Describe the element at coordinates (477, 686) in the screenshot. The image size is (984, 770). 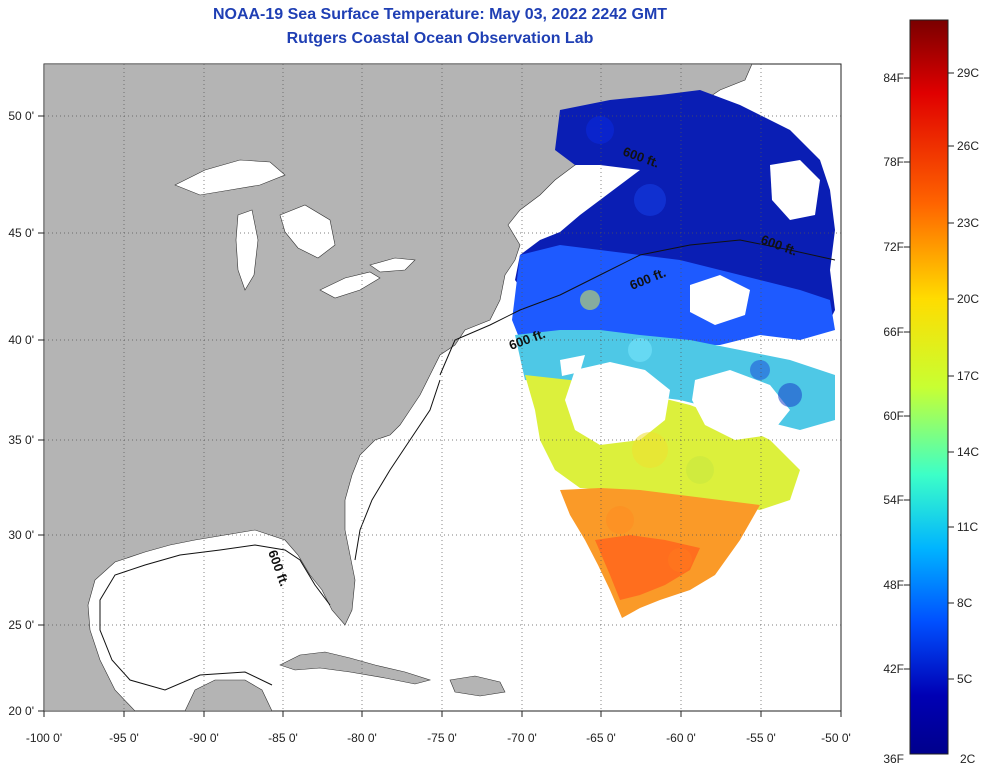
I see `land-hispaniola` at that location.